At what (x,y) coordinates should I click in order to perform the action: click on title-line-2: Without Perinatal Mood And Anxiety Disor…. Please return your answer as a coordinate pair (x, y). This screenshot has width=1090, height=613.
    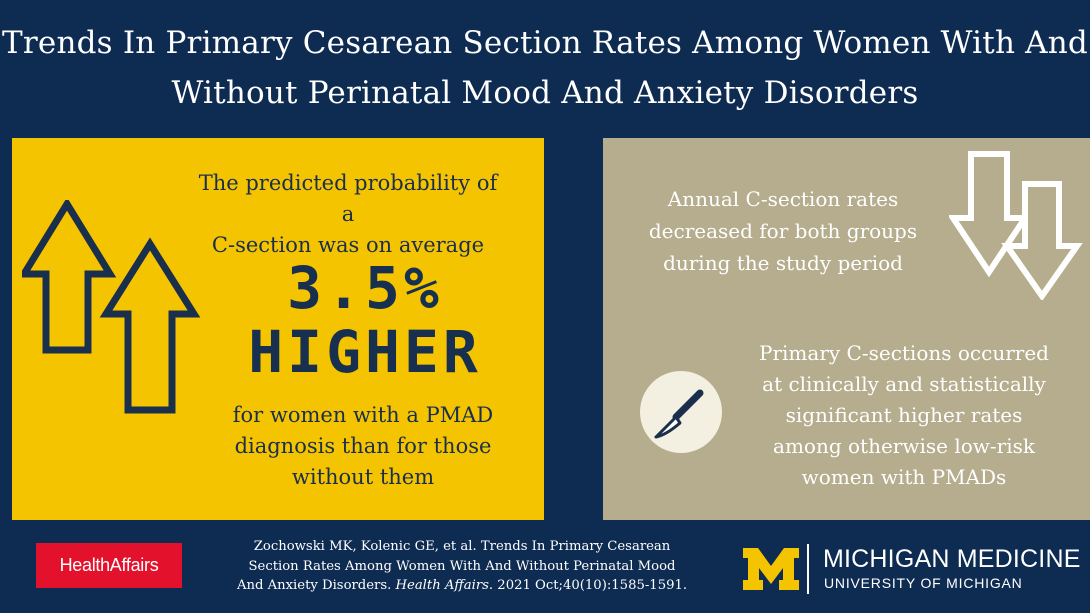
    Looking at the image, I should click on (545, 93).